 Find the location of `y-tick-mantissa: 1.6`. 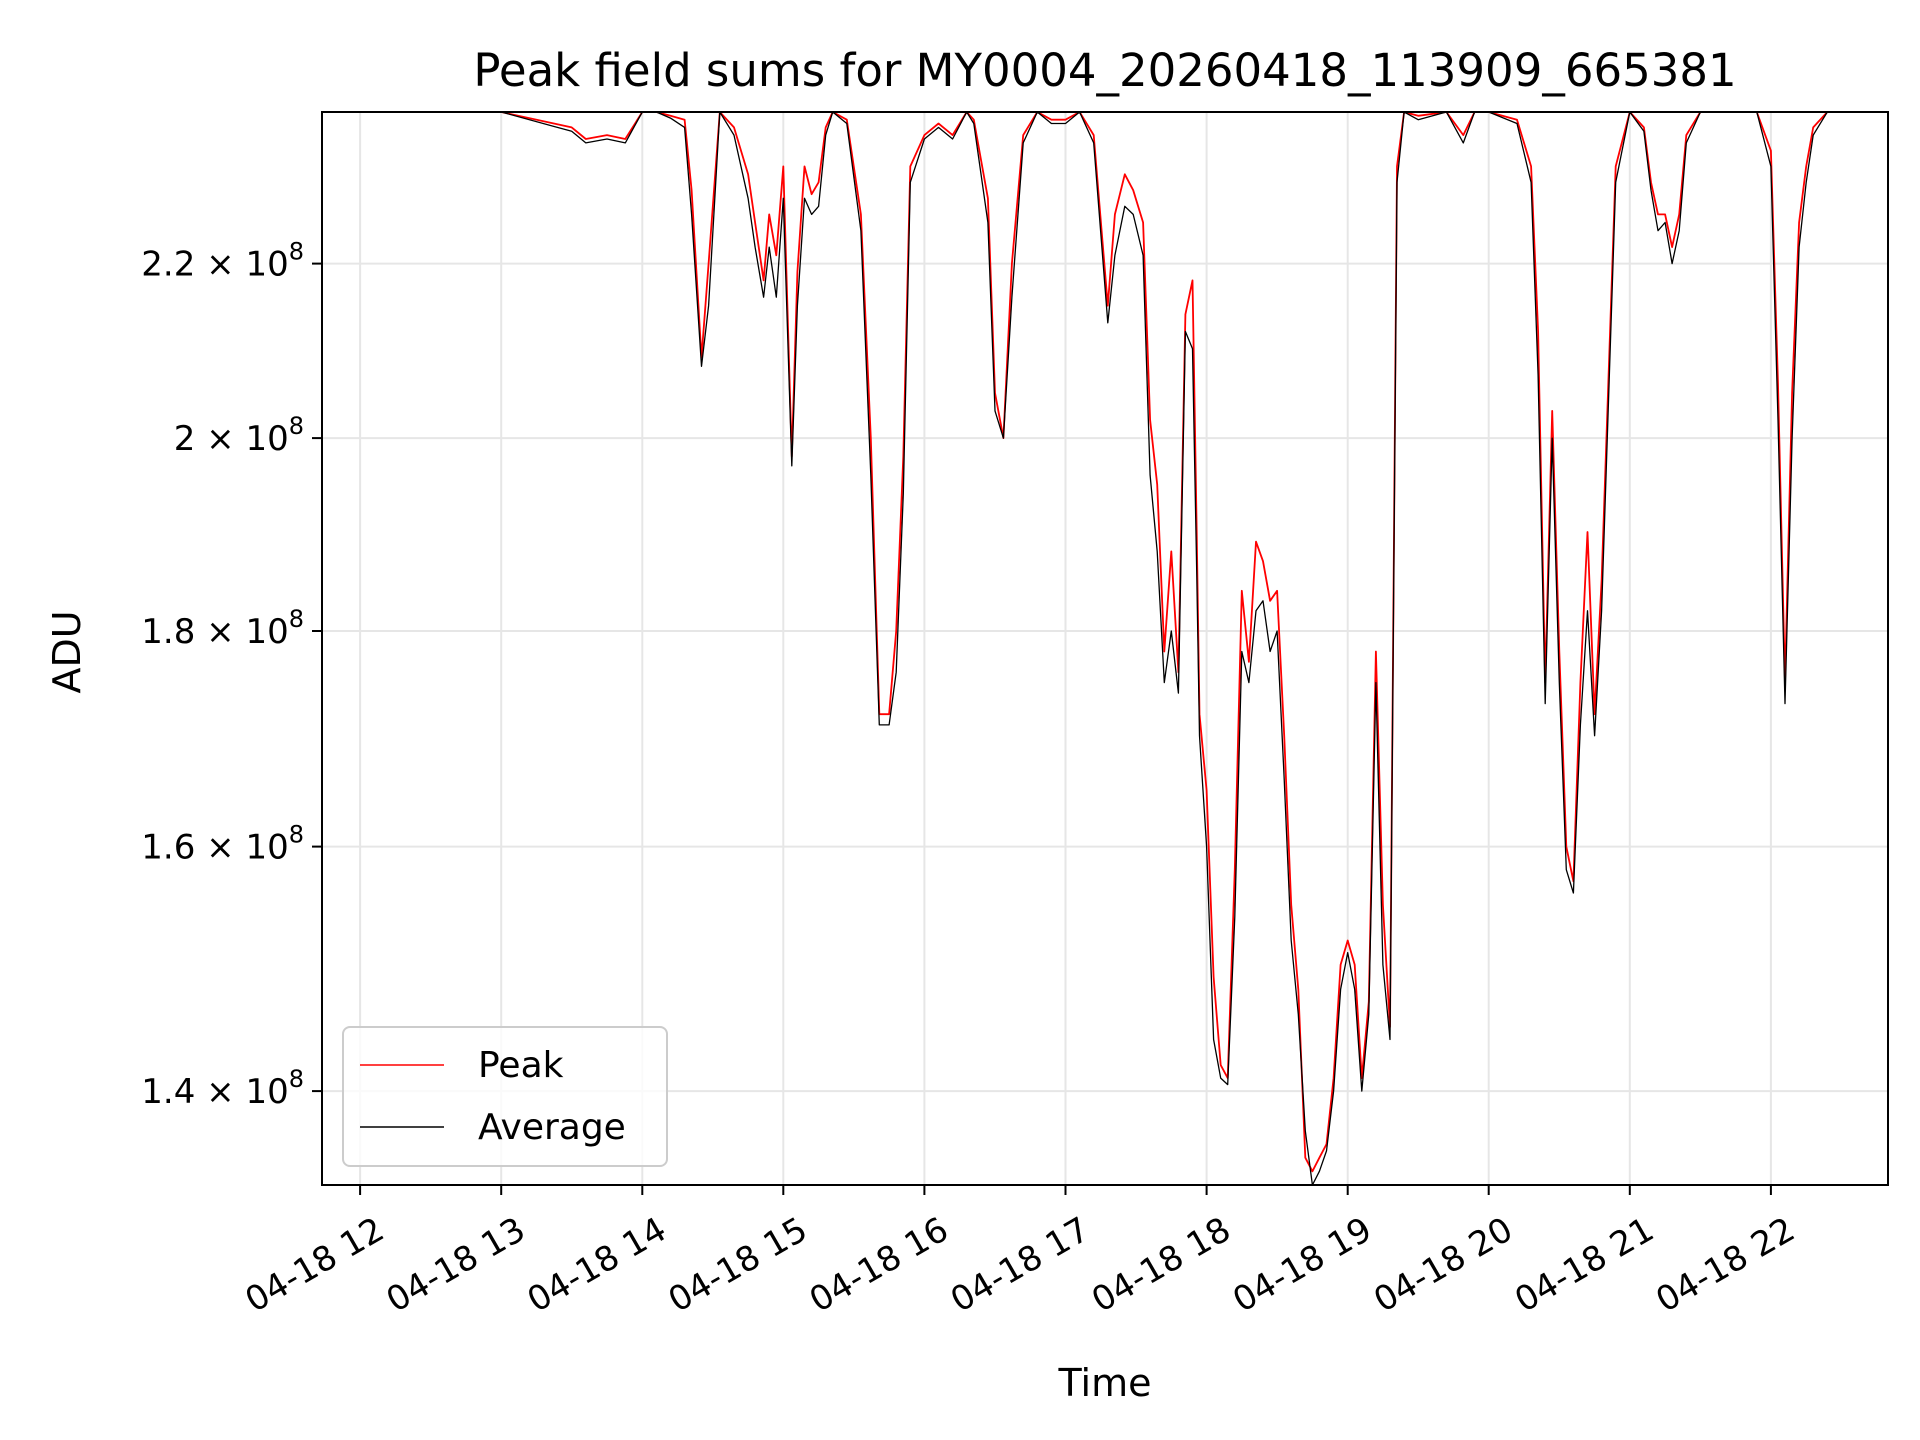

y-tick-mantissa: 1.6 is located at coordinates (168, 848).